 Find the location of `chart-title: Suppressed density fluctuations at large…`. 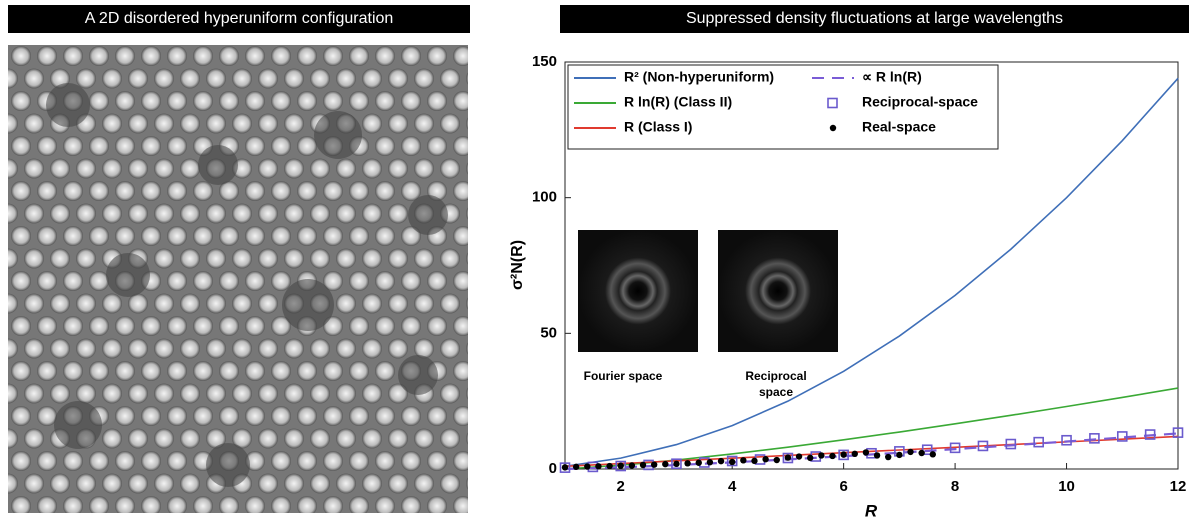

chart-title: Suppressed density fluctuations at large… is located at coordinates (874, 19).